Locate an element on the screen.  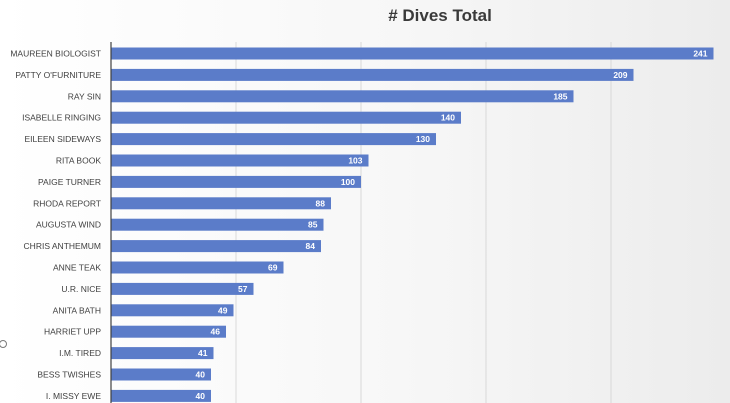
category-label: CHRIS ANTHEMUM is located at coordinates (62, 246).